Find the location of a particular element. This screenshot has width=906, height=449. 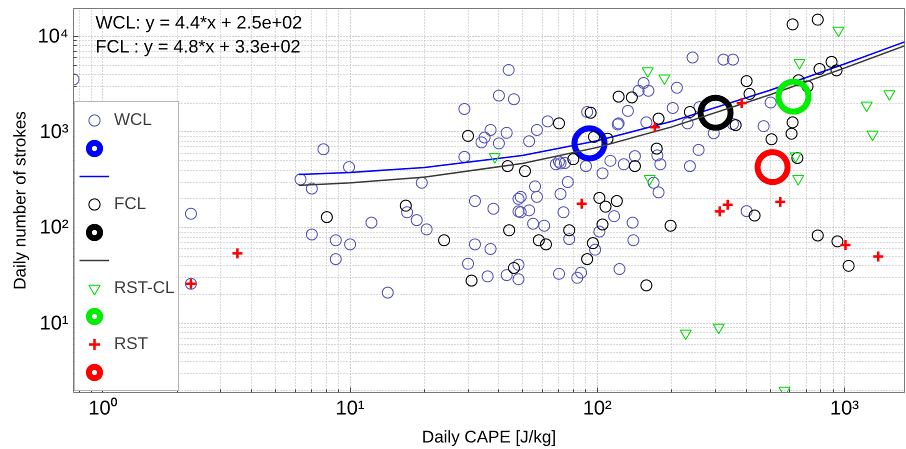

x-tick-label: 10⁰ is located at coordinates (103, 408).